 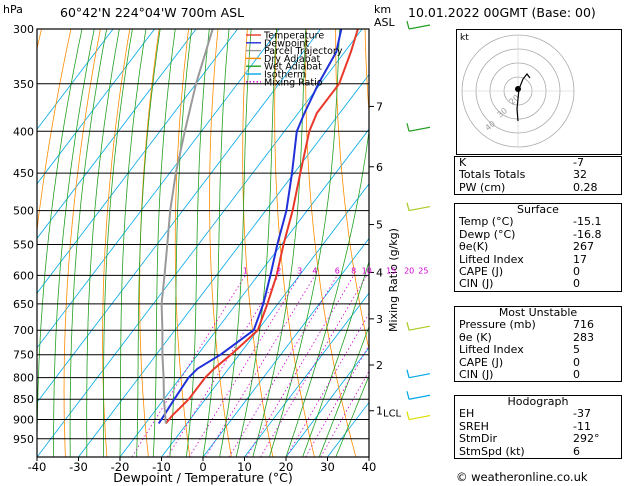 What do you see at coordinates (525, 426) in the screenshot?
I see `stat-row: SREH -11` at bounding box center [525, 426].